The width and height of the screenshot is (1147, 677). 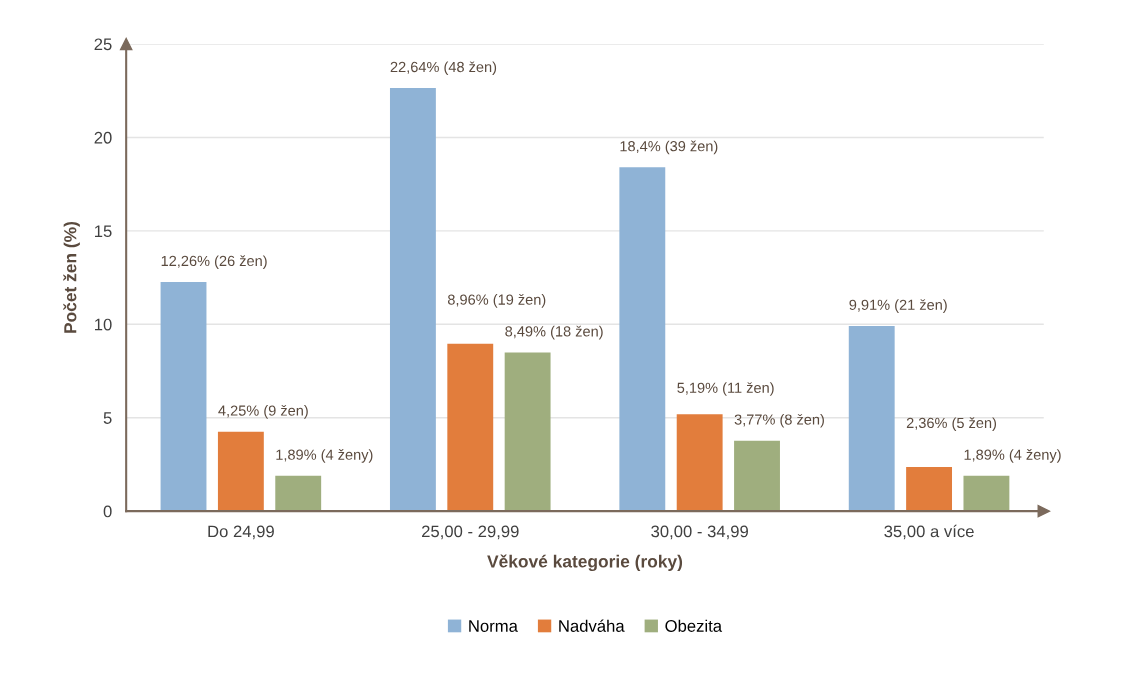 What do you see at coordinates (898, 306) in the screenshot?
I see `data-label: 9,91% (21 žen)` at bounding box center [898, 306].